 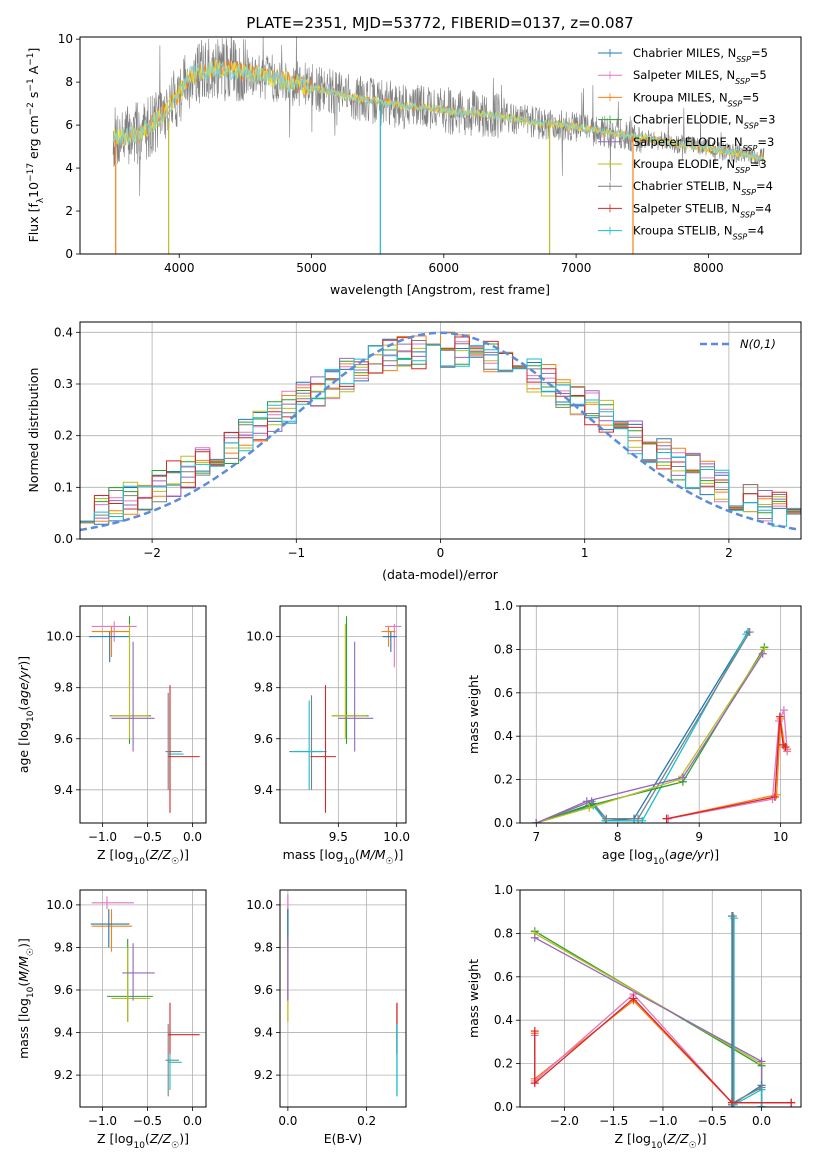 What do you see at coordinates (33, 430) in the screenshot?
I see `y-axis-label: Normed distribution` at bounding box center [33, 430].